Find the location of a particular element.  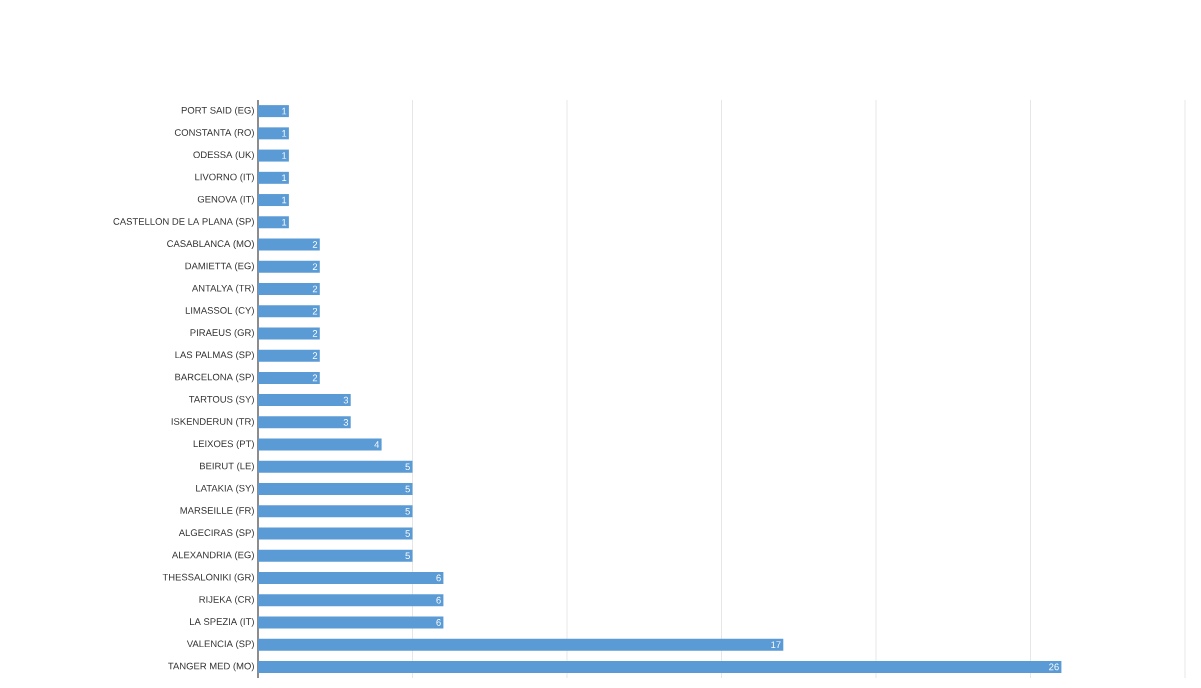

y-tick-label: LA SPEZIA (IT) is located at coordinates (222, 622).